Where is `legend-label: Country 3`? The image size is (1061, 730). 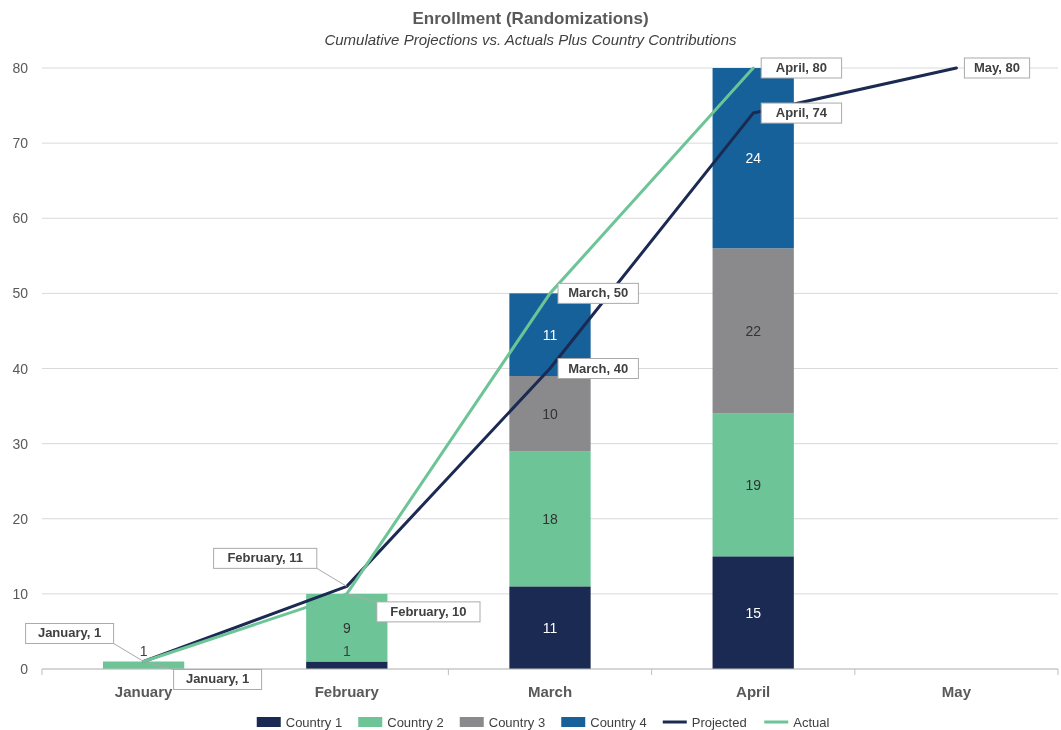
legend-label: Country 3 is located at coordinates (517, 722).